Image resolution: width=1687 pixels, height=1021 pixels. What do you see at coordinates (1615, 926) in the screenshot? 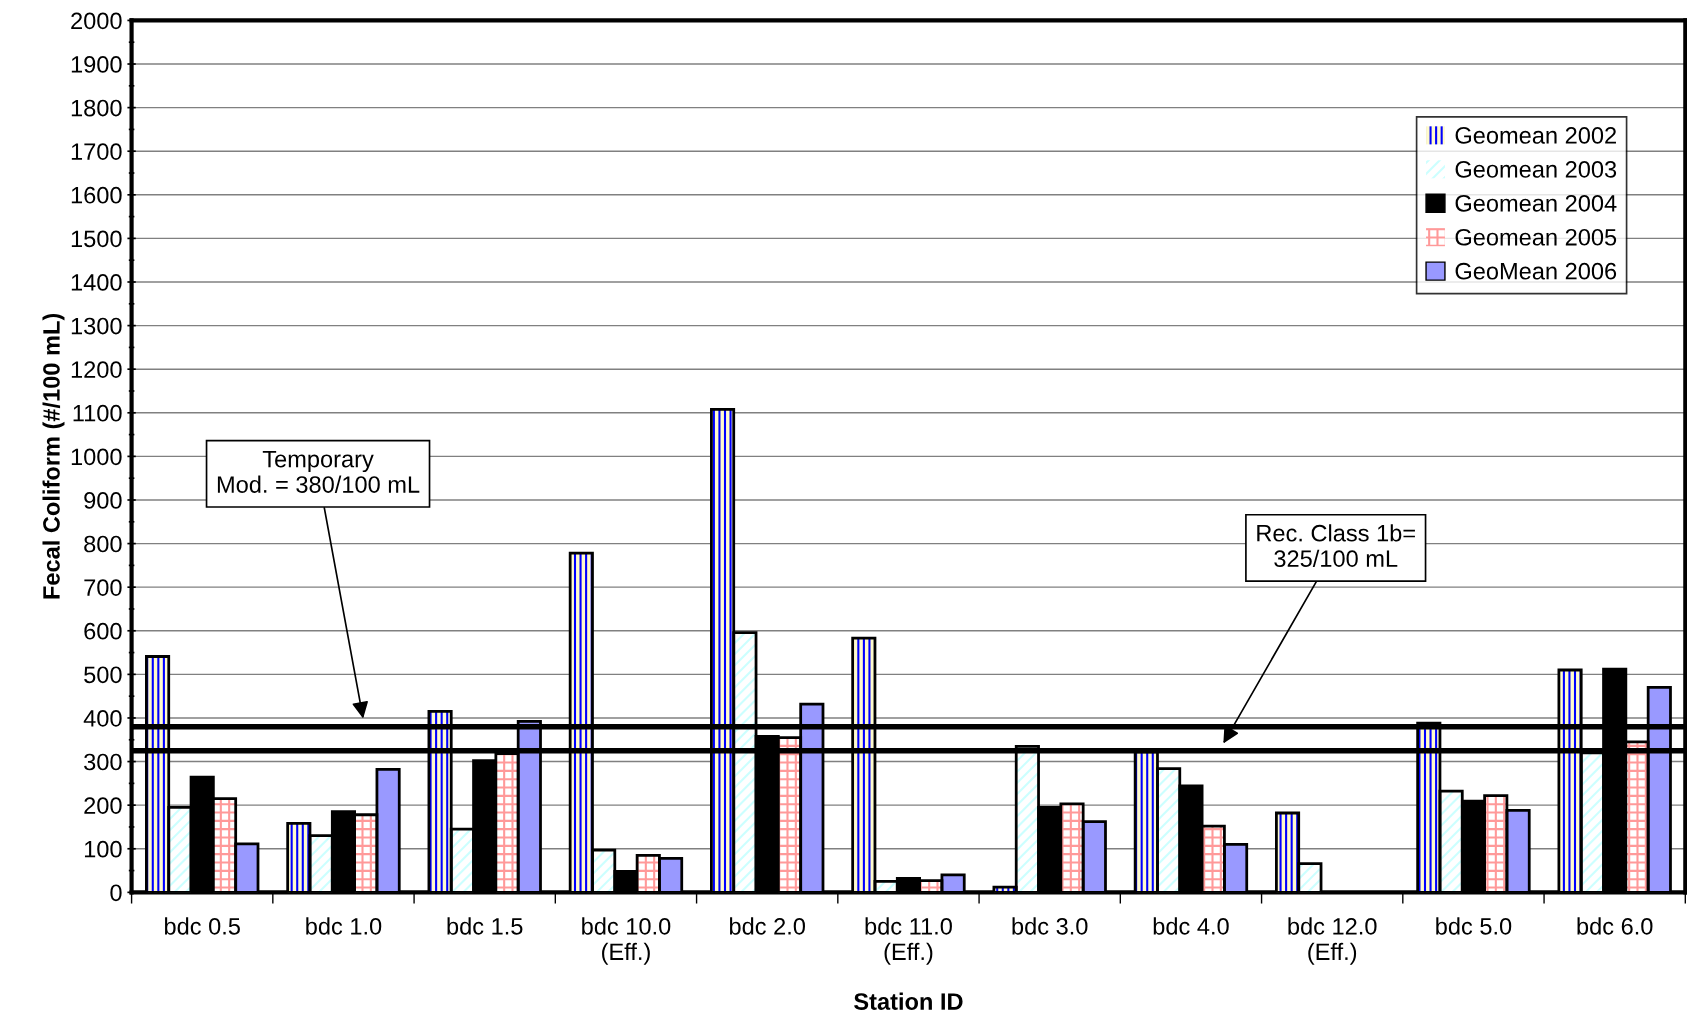
I see `x-tick-label: bdc 6.0` at bounding box center [1615, 926].